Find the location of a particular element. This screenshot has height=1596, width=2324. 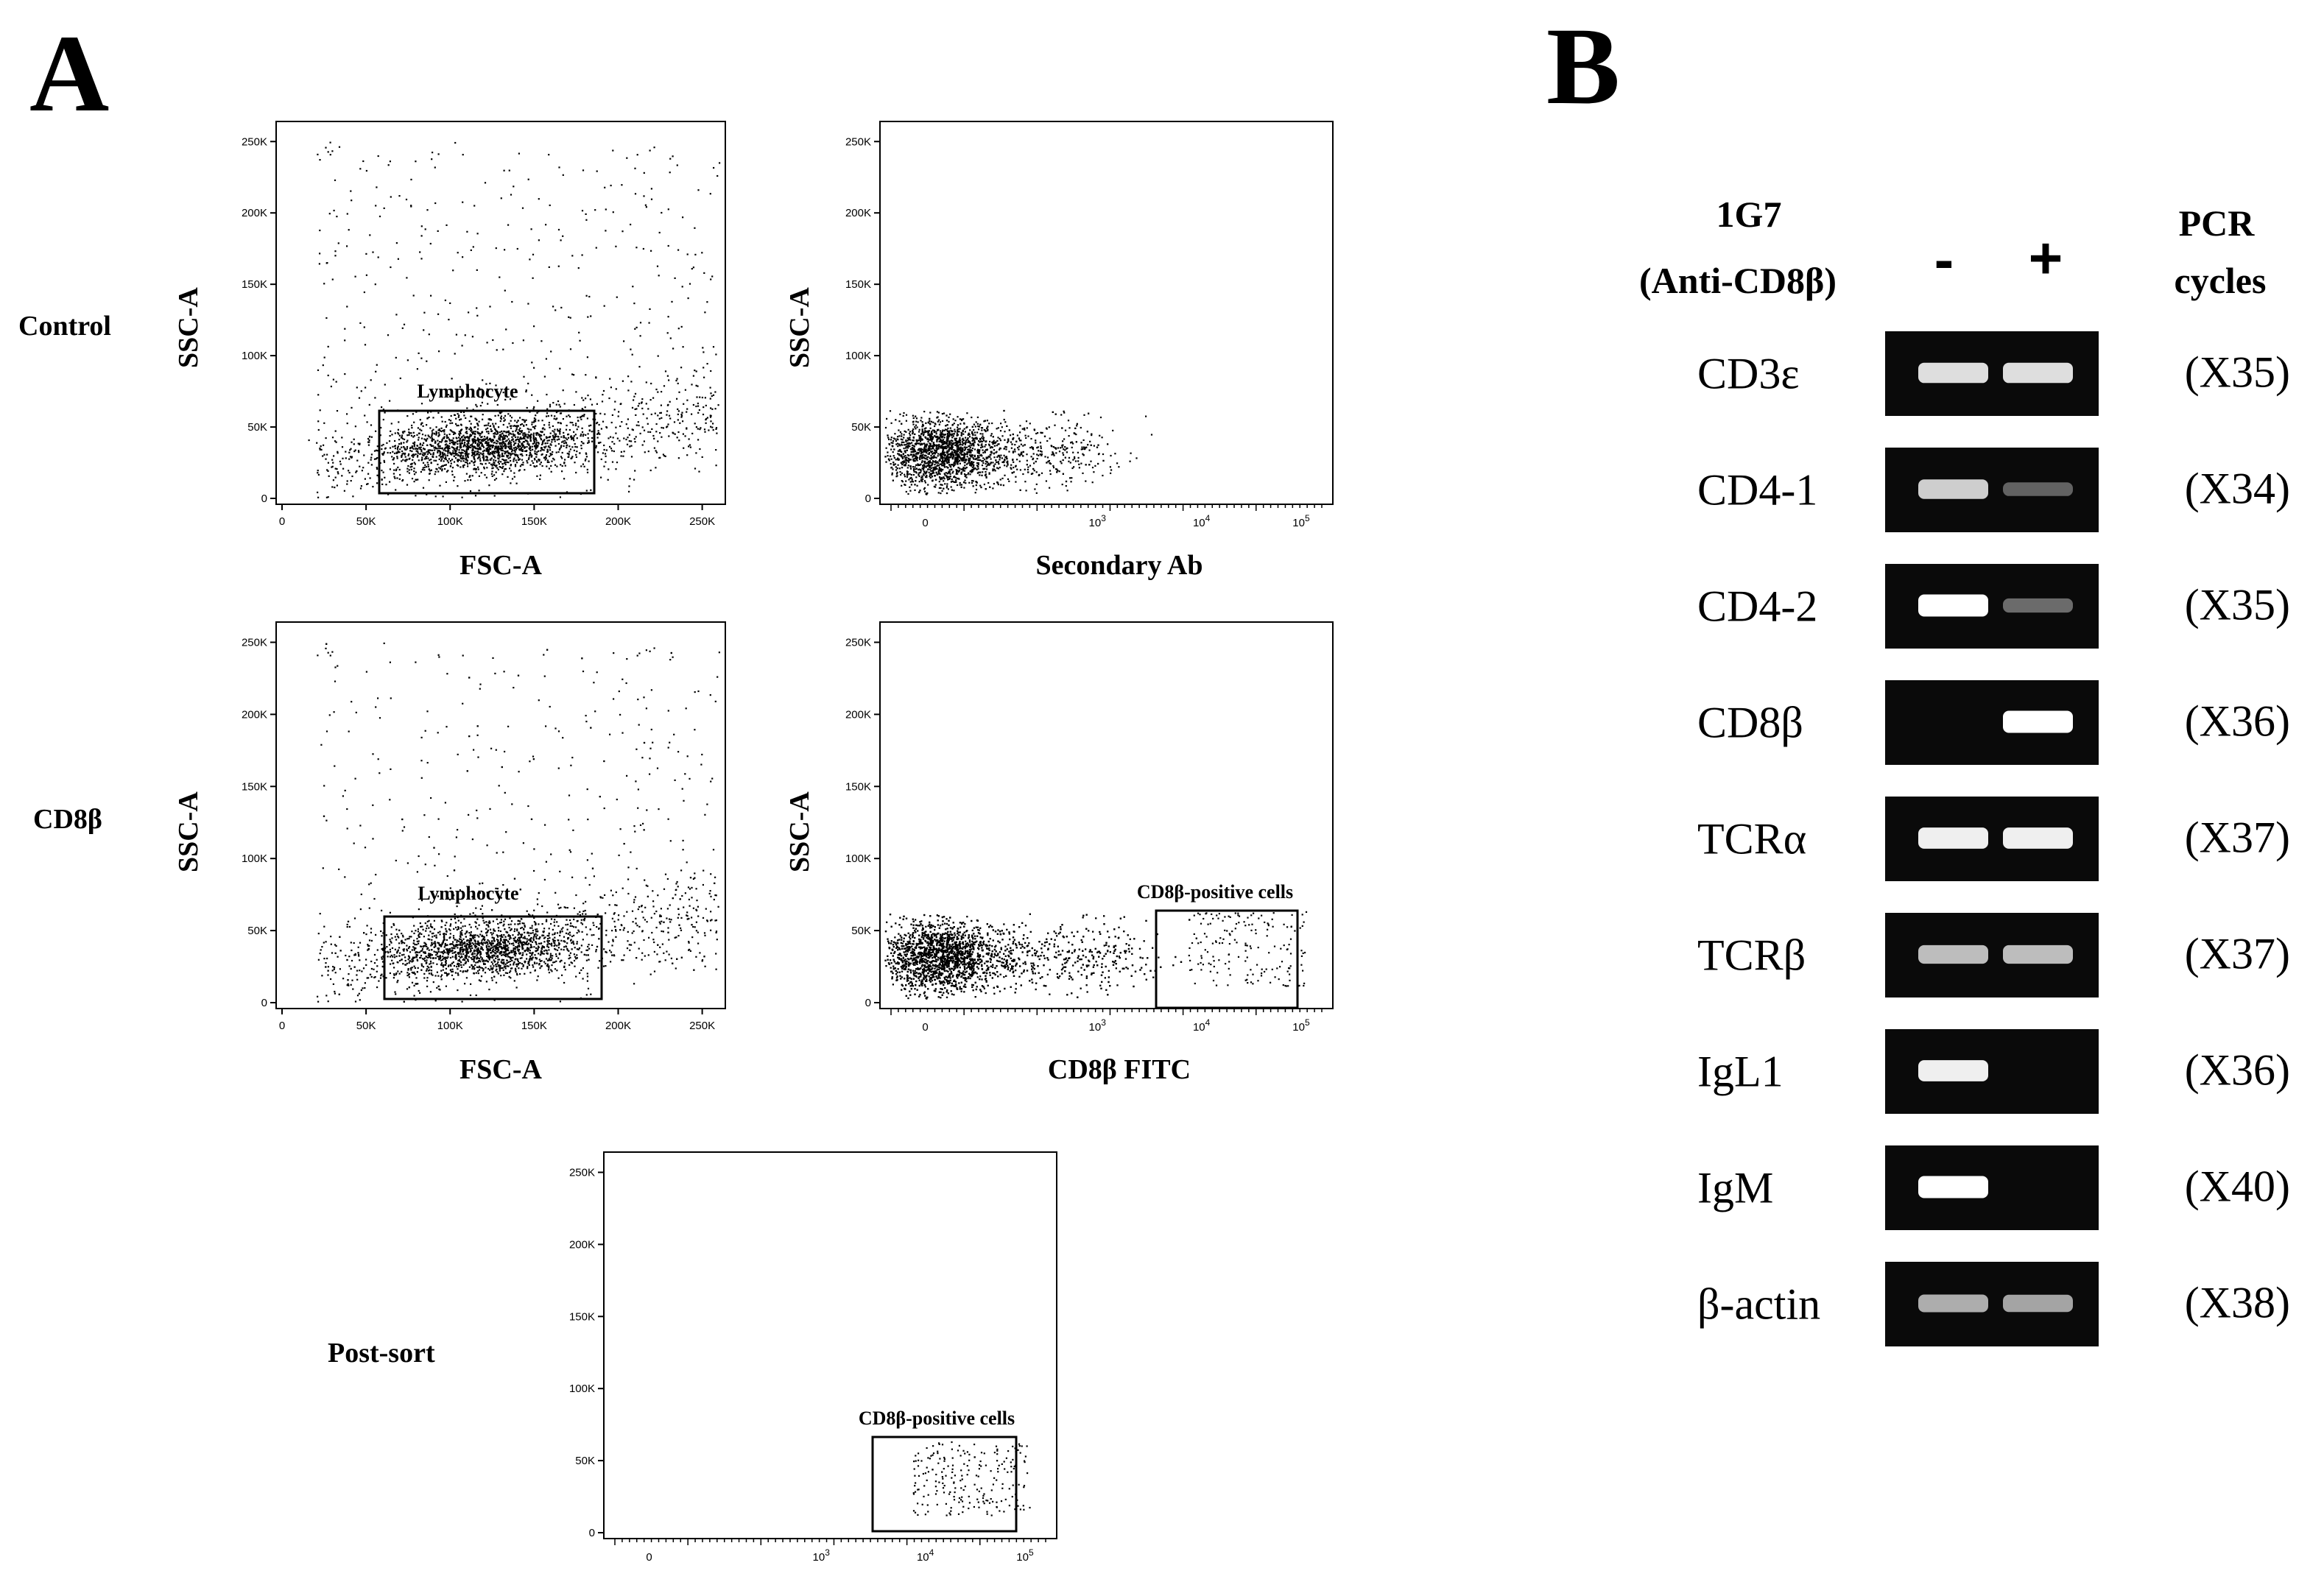

gate-control-lymphocyte is located at coordinates (487, 452).